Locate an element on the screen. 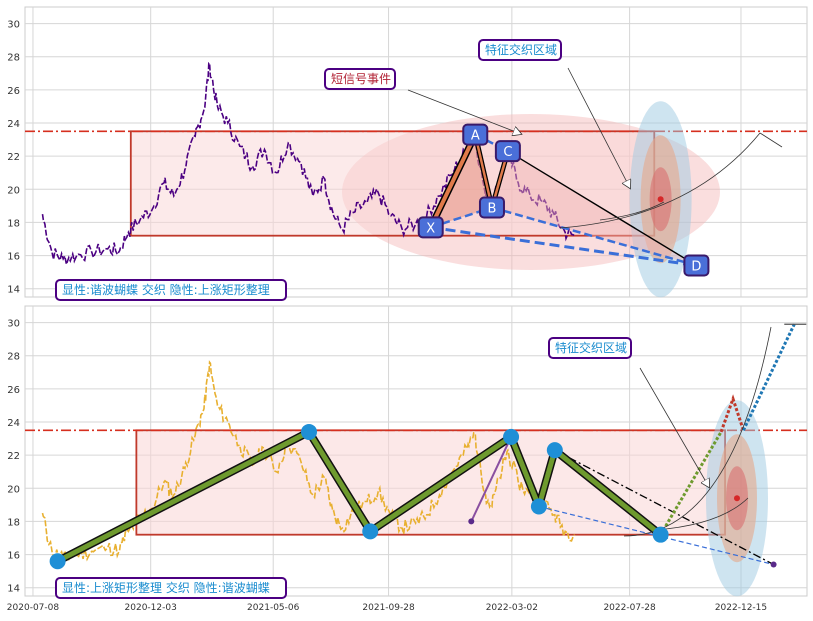 The height and width of the screenshot is (621, 813). bottom-ytick-label: 28 is located at coordinates (13, 357).